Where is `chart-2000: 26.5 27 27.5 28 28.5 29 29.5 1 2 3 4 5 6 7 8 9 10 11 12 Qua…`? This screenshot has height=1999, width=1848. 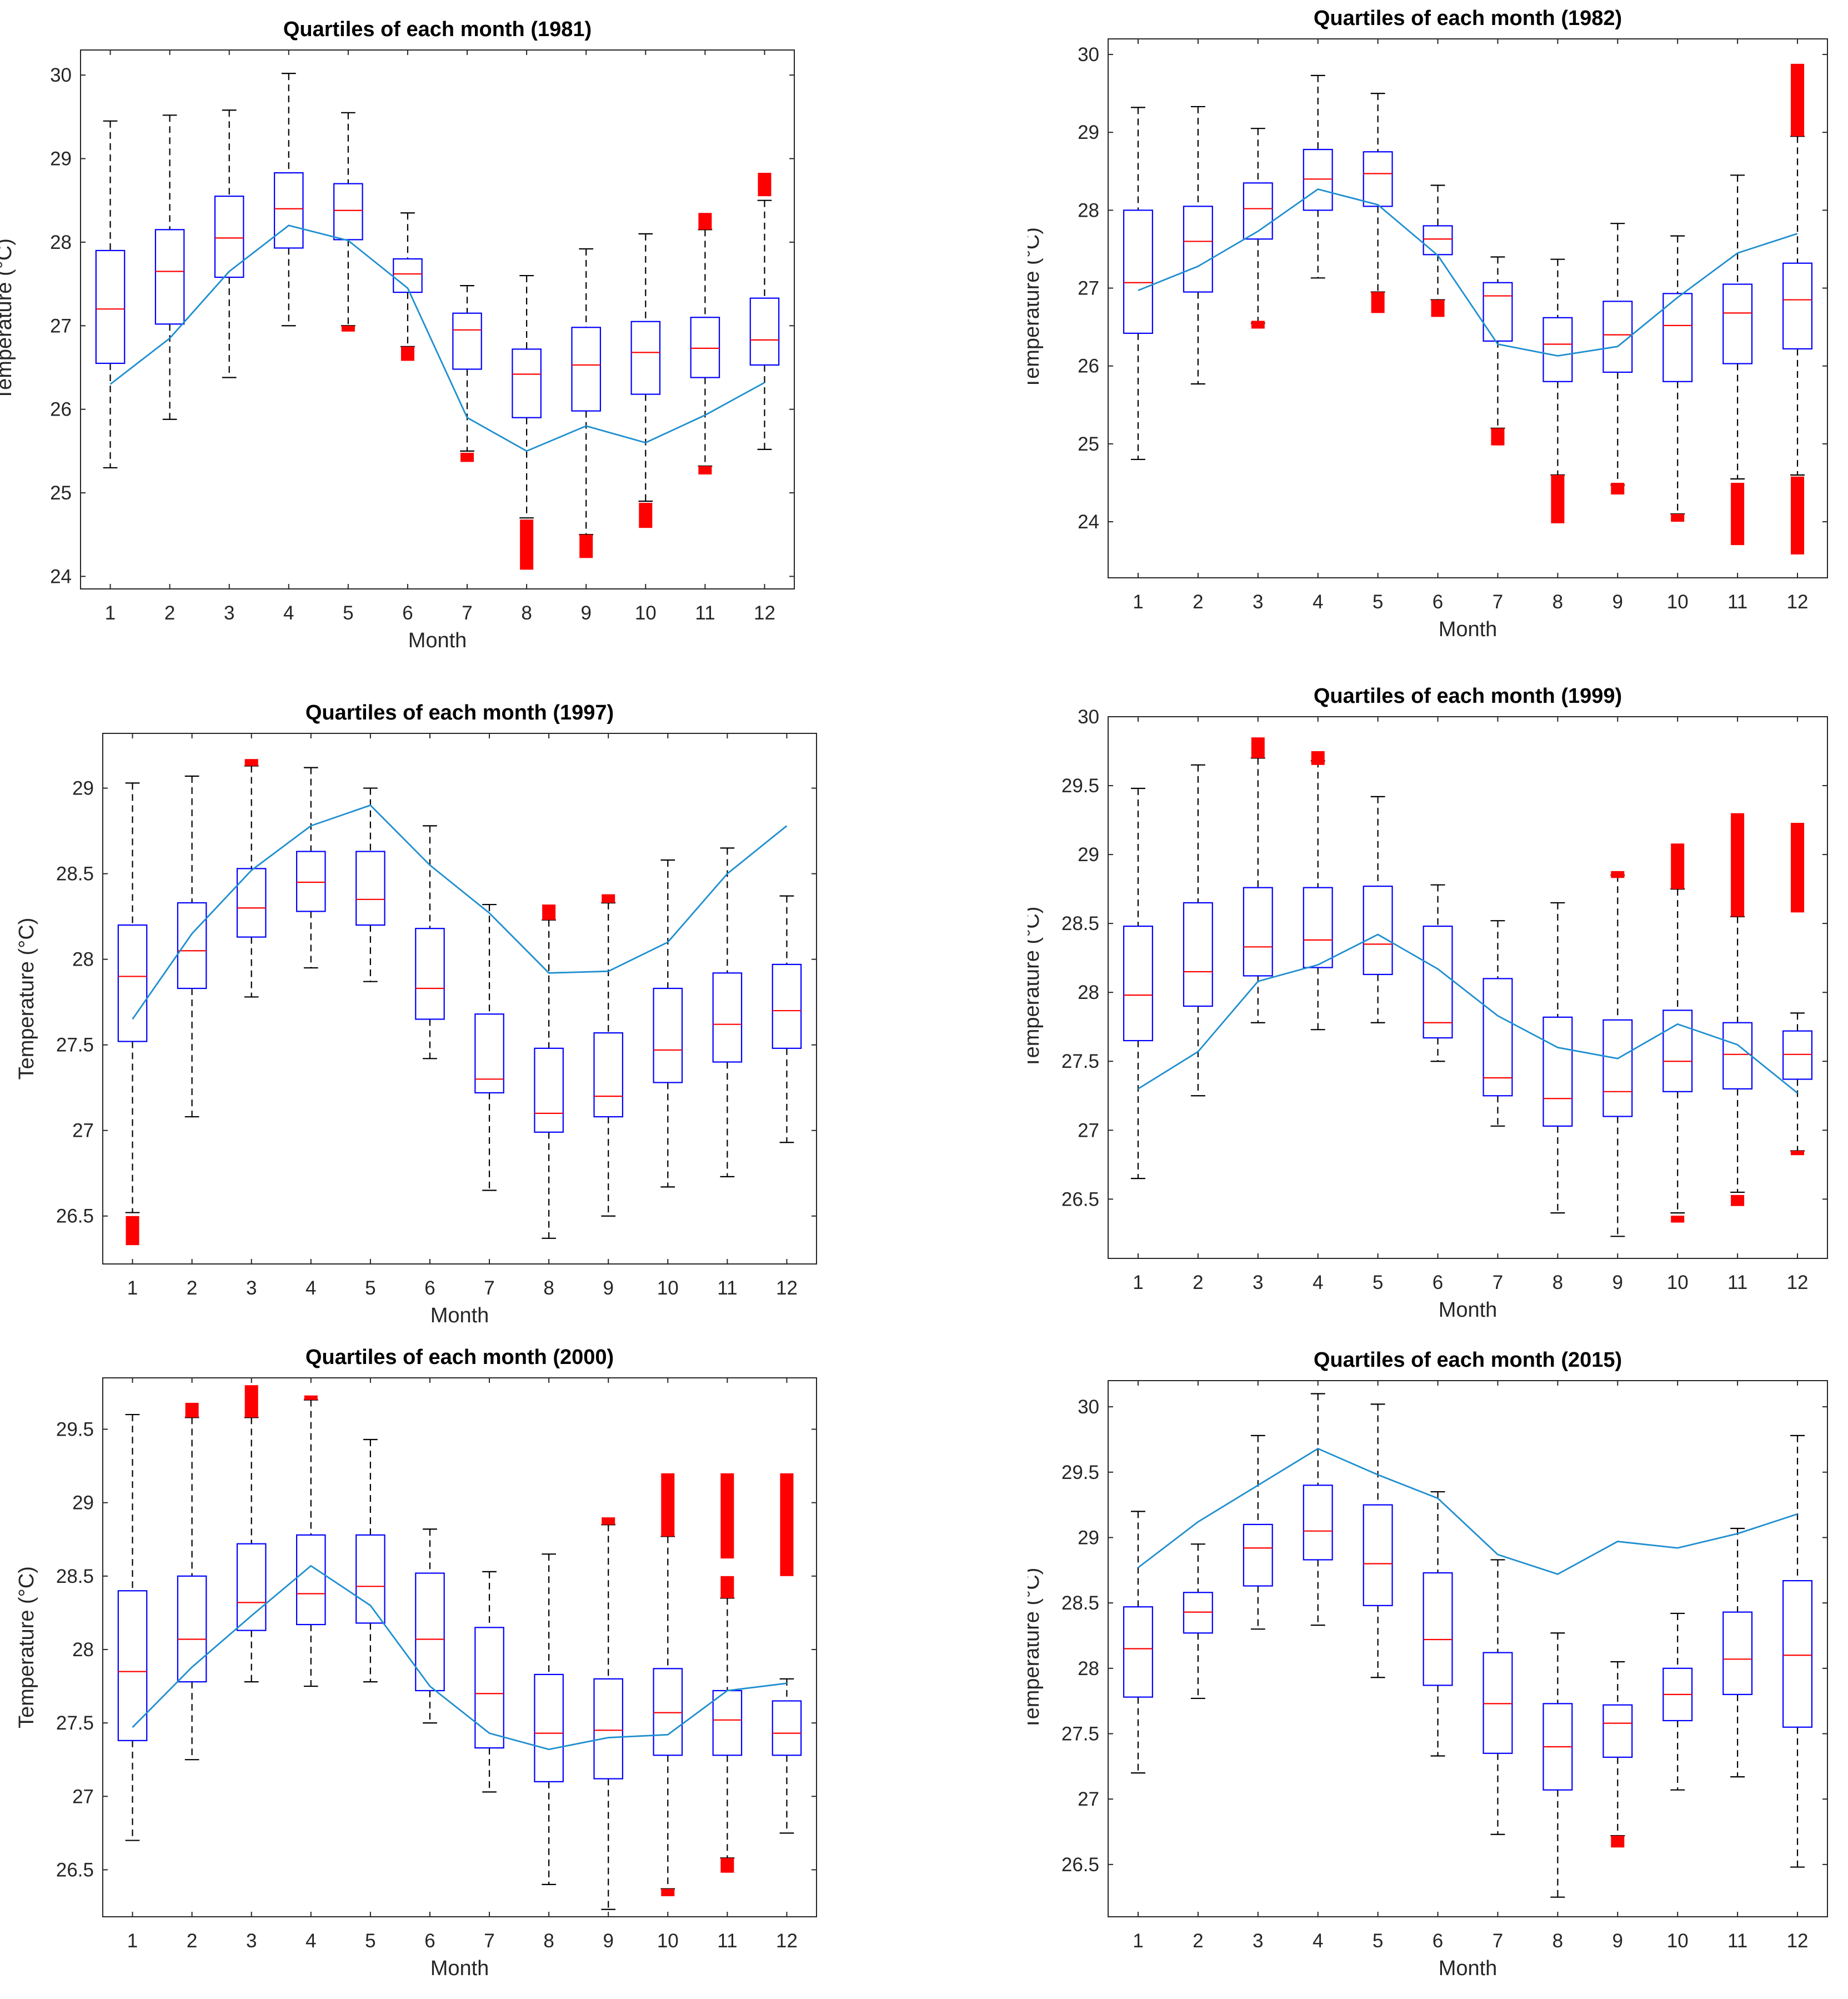
chart-2000: 26.5 27 27.5 28 28.5 29 29.5 1 2 3 4 5 6 7 8 9 10 11 12 Qua… is located at coordinates (415, 1666).